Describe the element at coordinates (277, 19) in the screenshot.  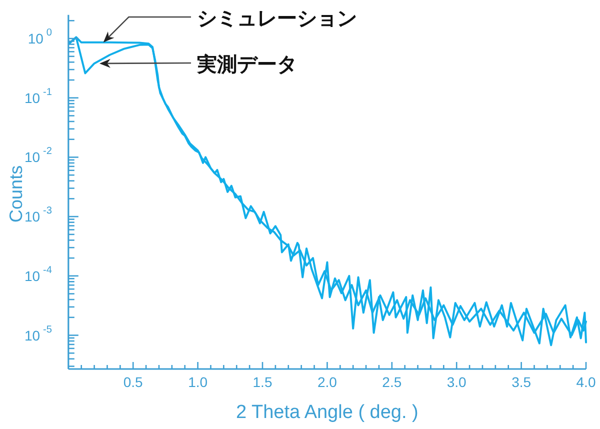
I see `annotation: シミュレーション` at that location.